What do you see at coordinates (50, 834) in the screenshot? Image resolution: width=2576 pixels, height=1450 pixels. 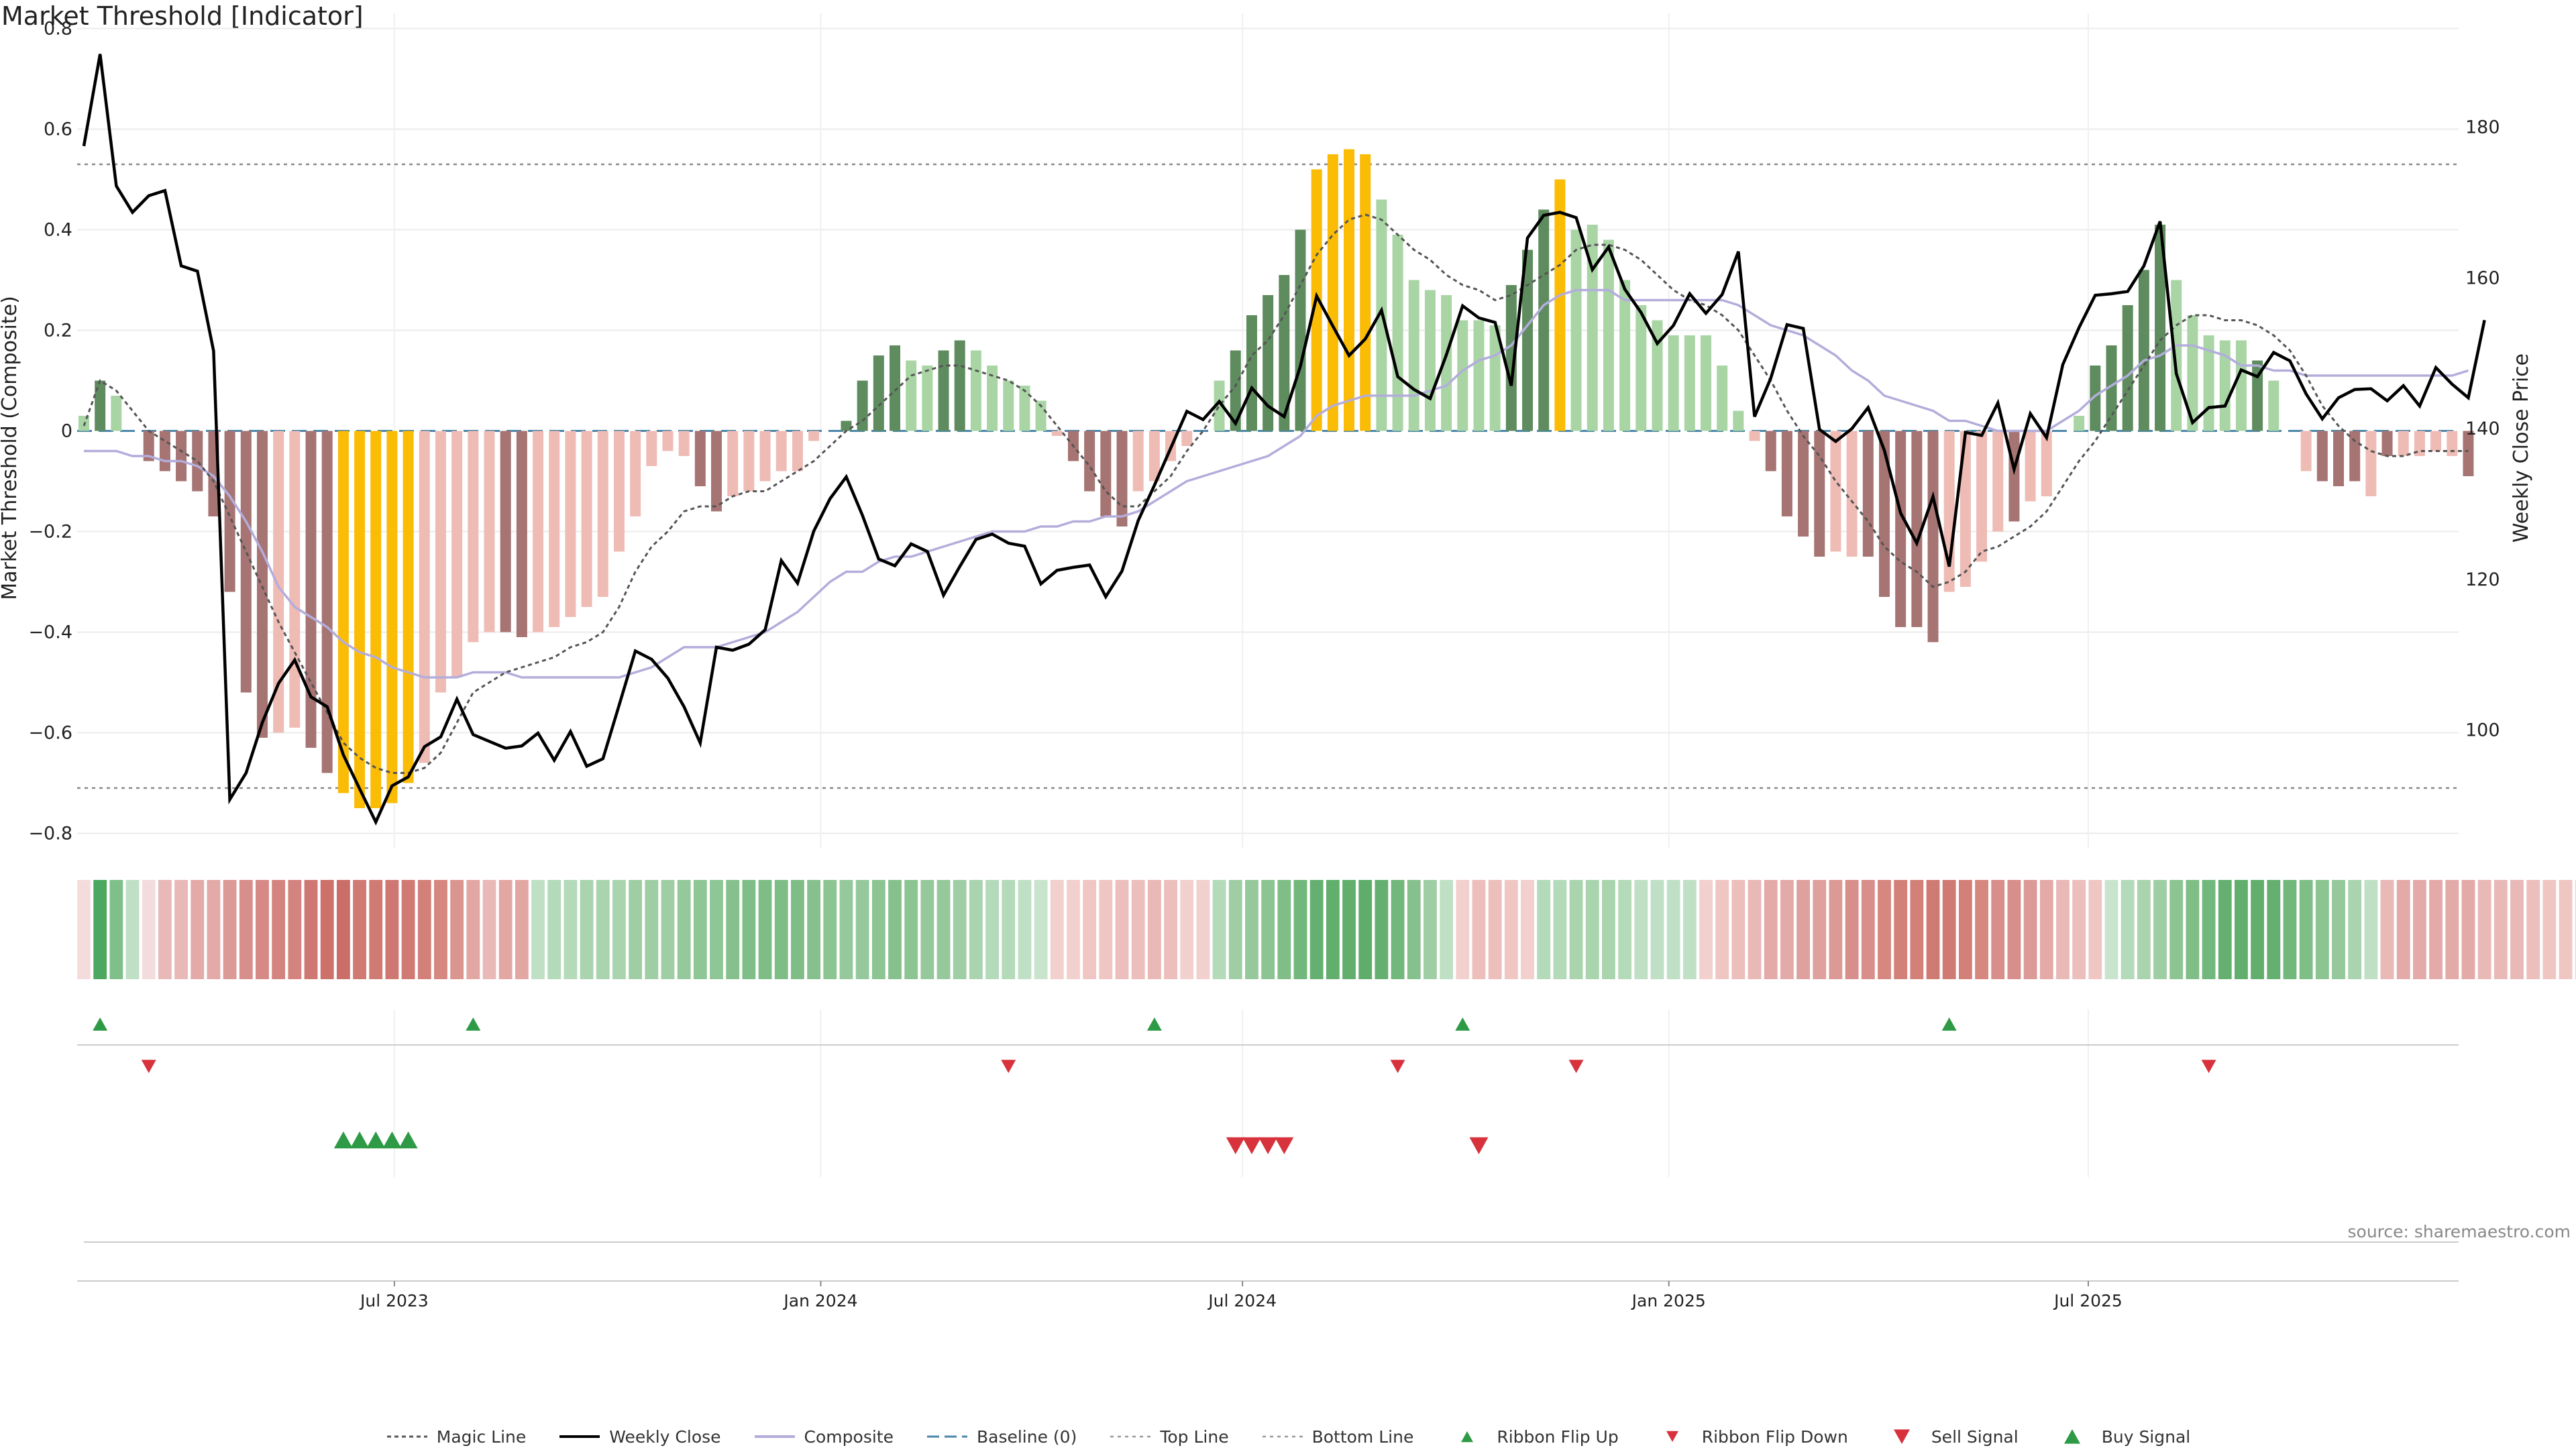 I see `y-tick-label-left: −0.8` at bounding box center [50, 834].